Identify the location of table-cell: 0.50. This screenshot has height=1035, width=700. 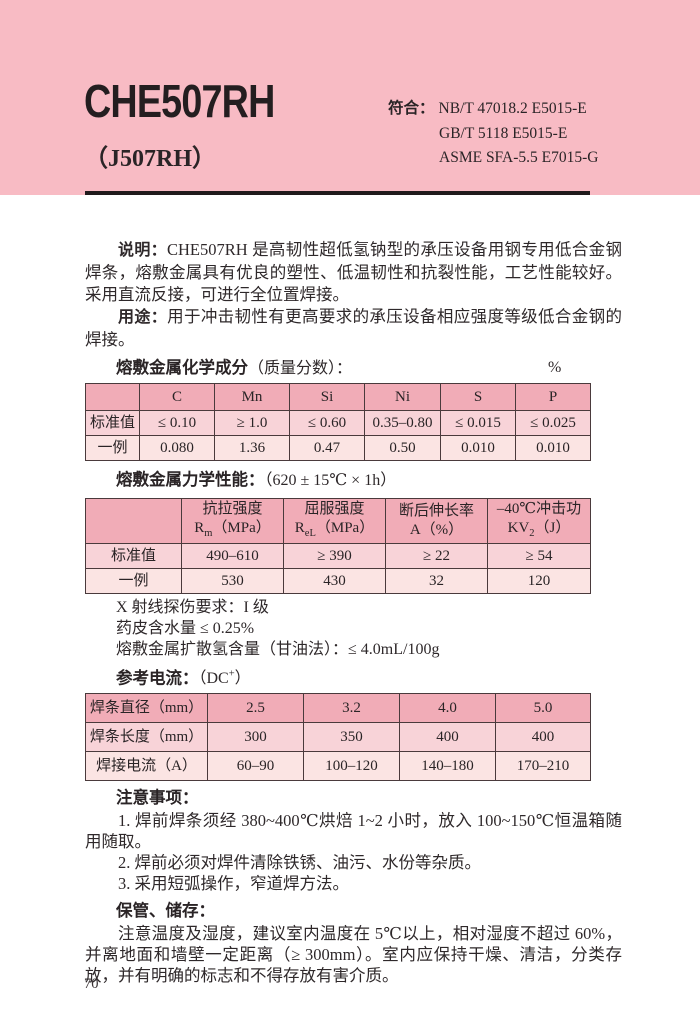
(402, 448).